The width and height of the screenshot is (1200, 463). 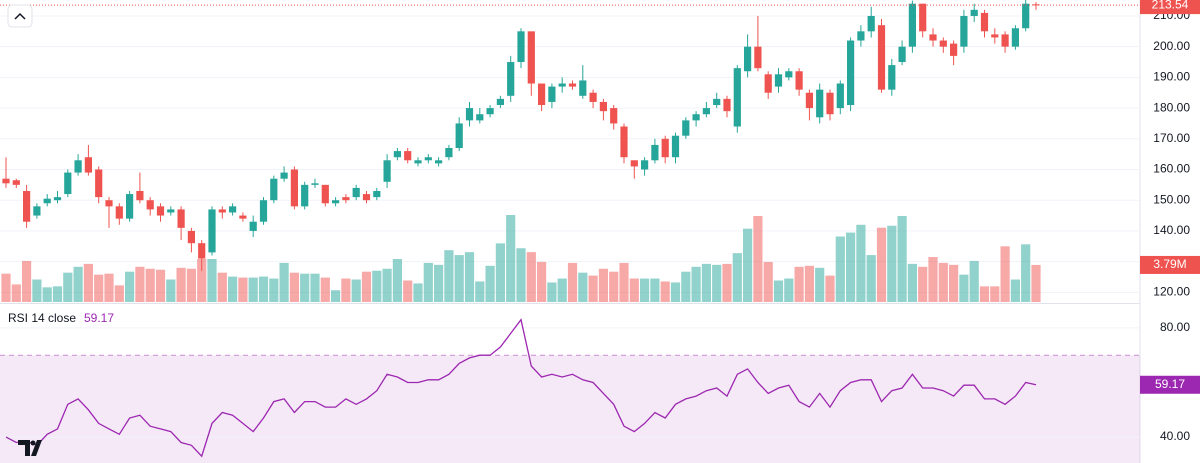 I want to click on y-tick-label: 180.00, so click(x=1171, y=107).